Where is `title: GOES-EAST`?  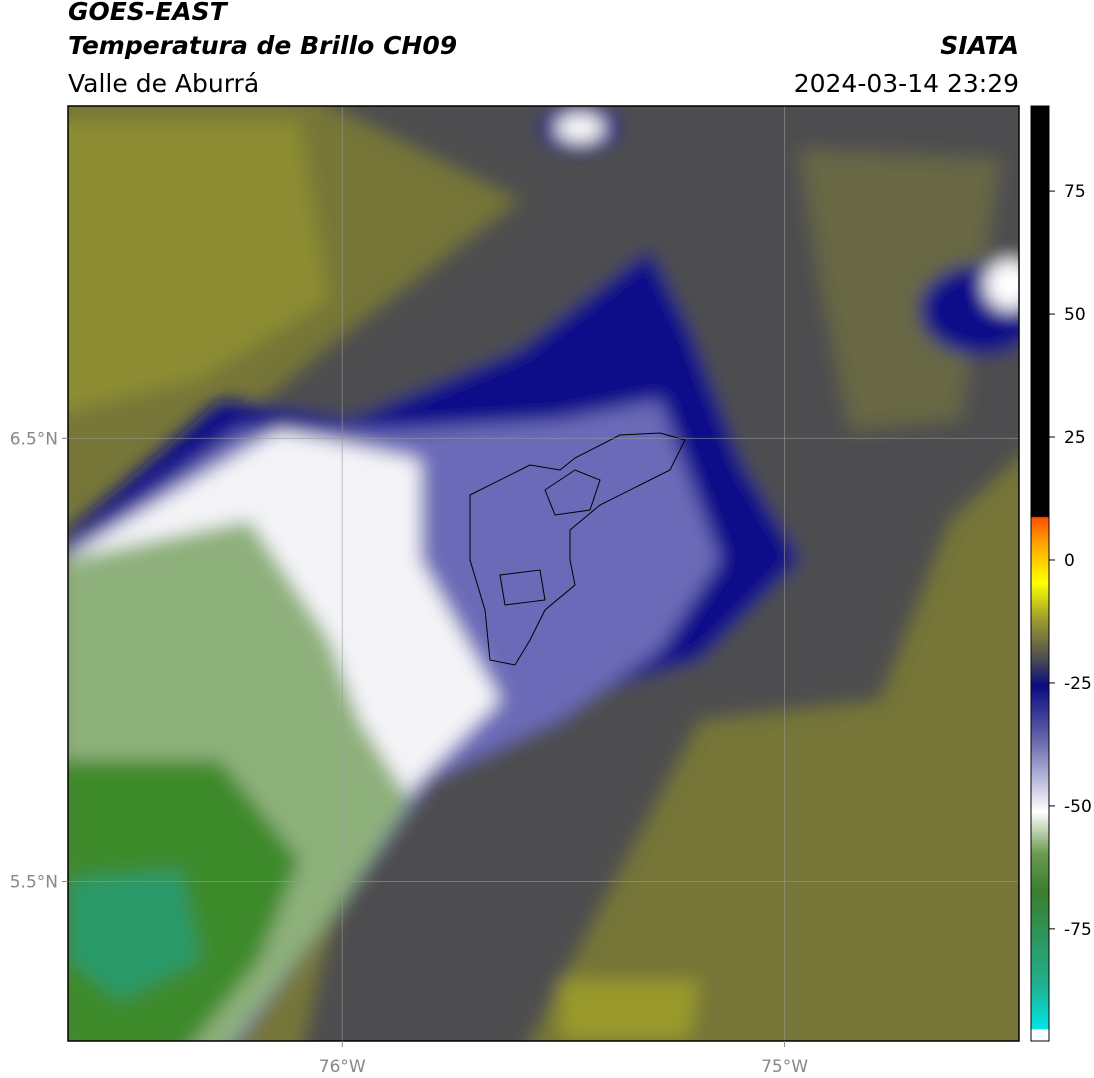 title: GOES-EAST is located at coordinates (148, 13).